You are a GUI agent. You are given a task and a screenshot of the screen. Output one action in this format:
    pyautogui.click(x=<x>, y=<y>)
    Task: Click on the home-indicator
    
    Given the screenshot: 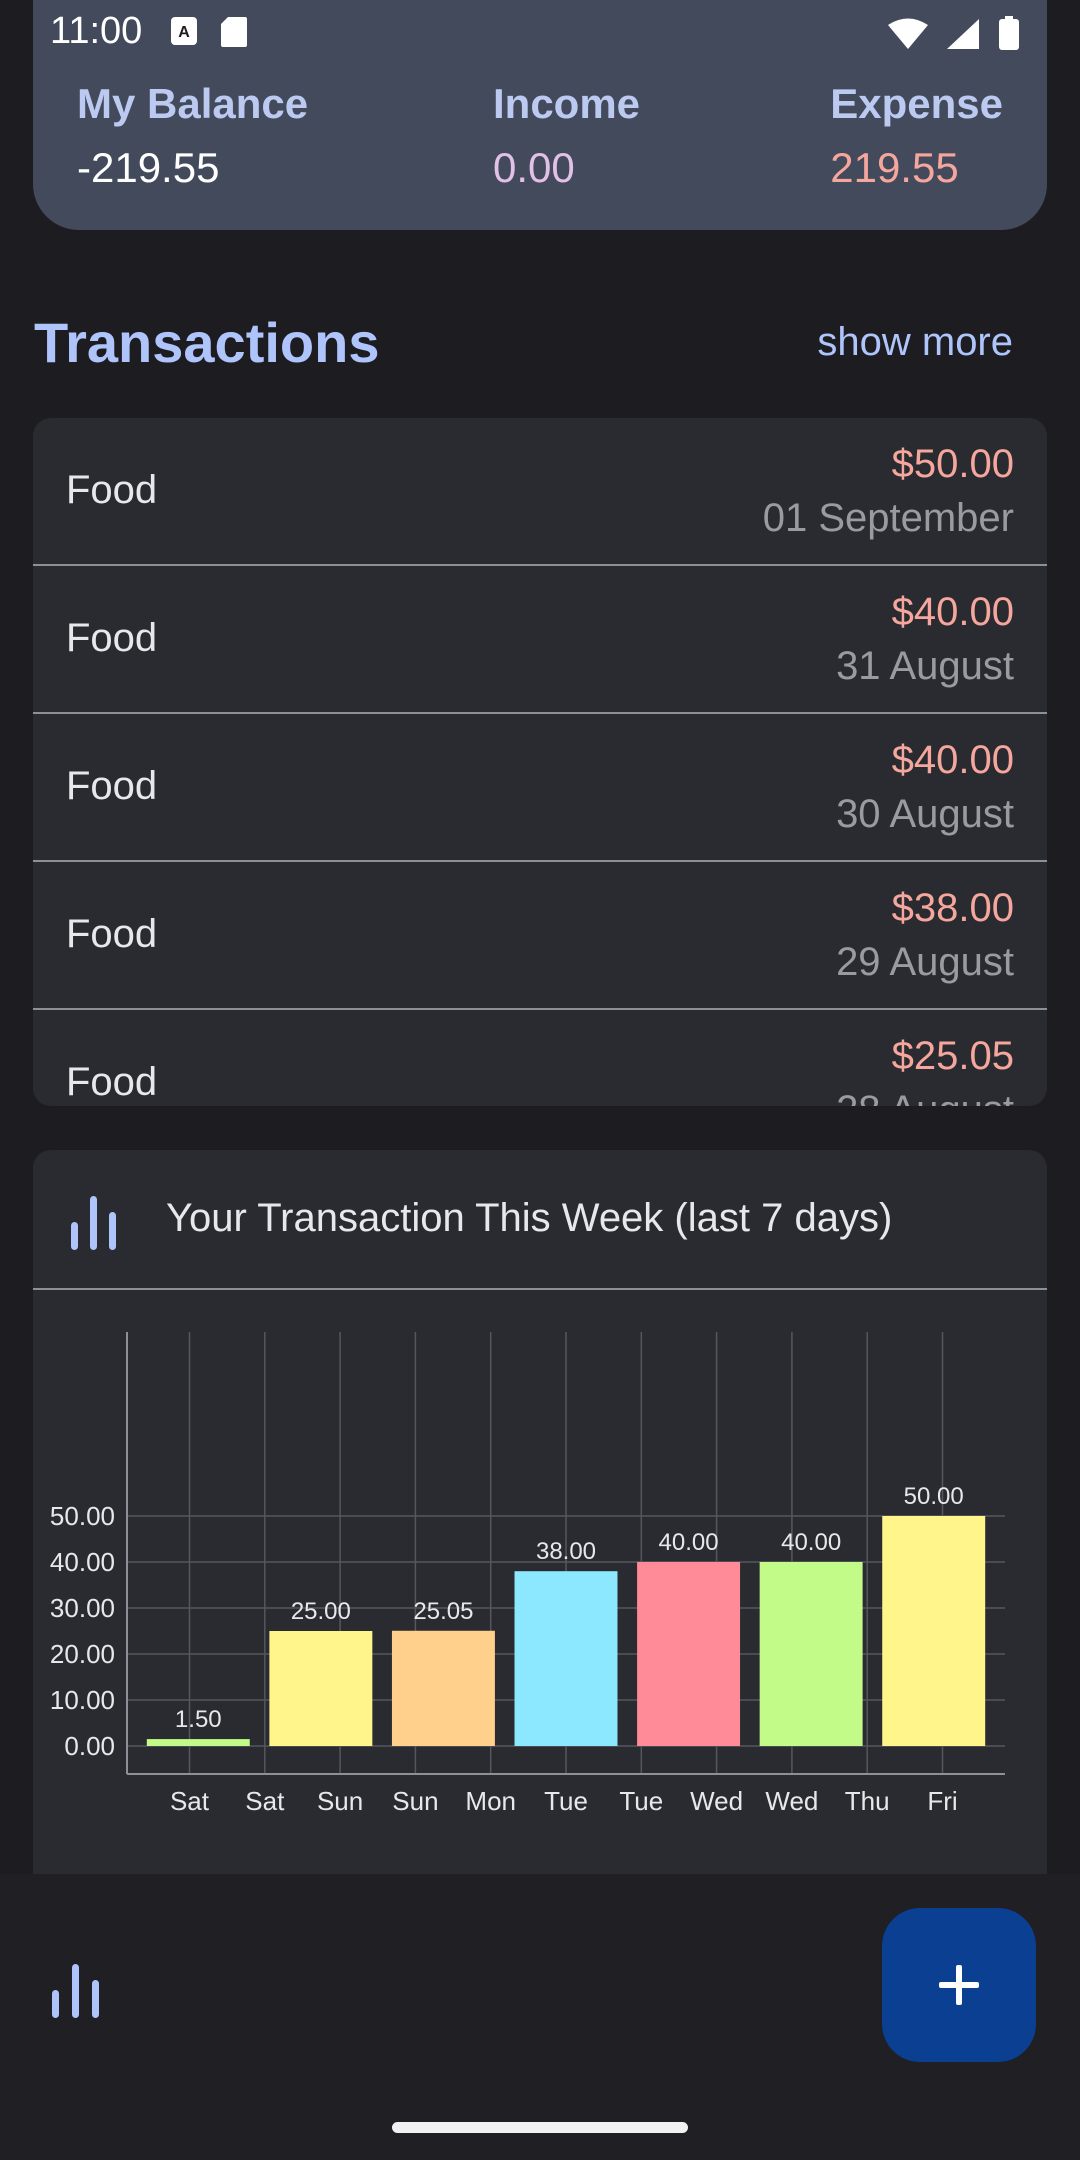 What is the action you would take?
    pyautogui.click(x=540, y=2127)
    